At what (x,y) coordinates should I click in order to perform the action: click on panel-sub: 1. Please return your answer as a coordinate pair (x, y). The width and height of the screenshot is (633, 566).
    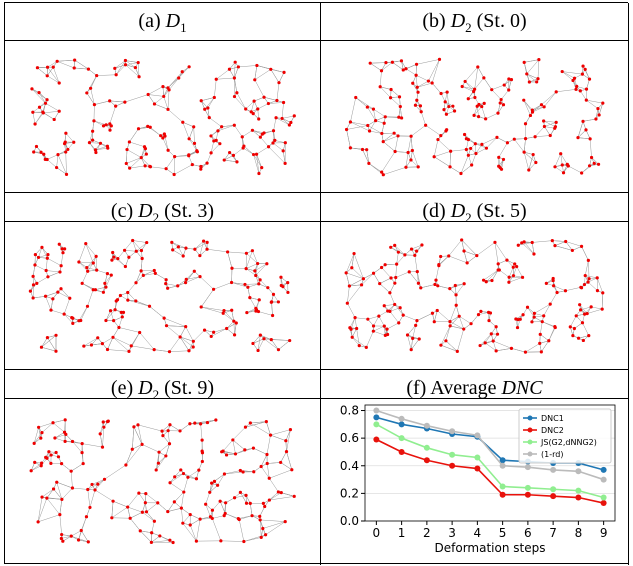
    Looking at the image, I should click on (183, 27).